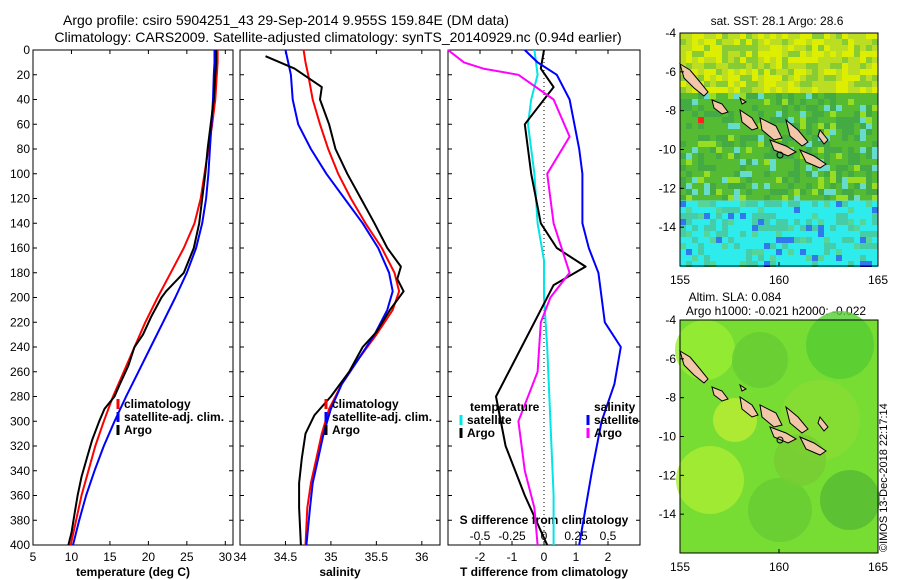 The image size is (900, 580). I want to click on temperature-series-satellite-adj-clim-, so click(144, 298).